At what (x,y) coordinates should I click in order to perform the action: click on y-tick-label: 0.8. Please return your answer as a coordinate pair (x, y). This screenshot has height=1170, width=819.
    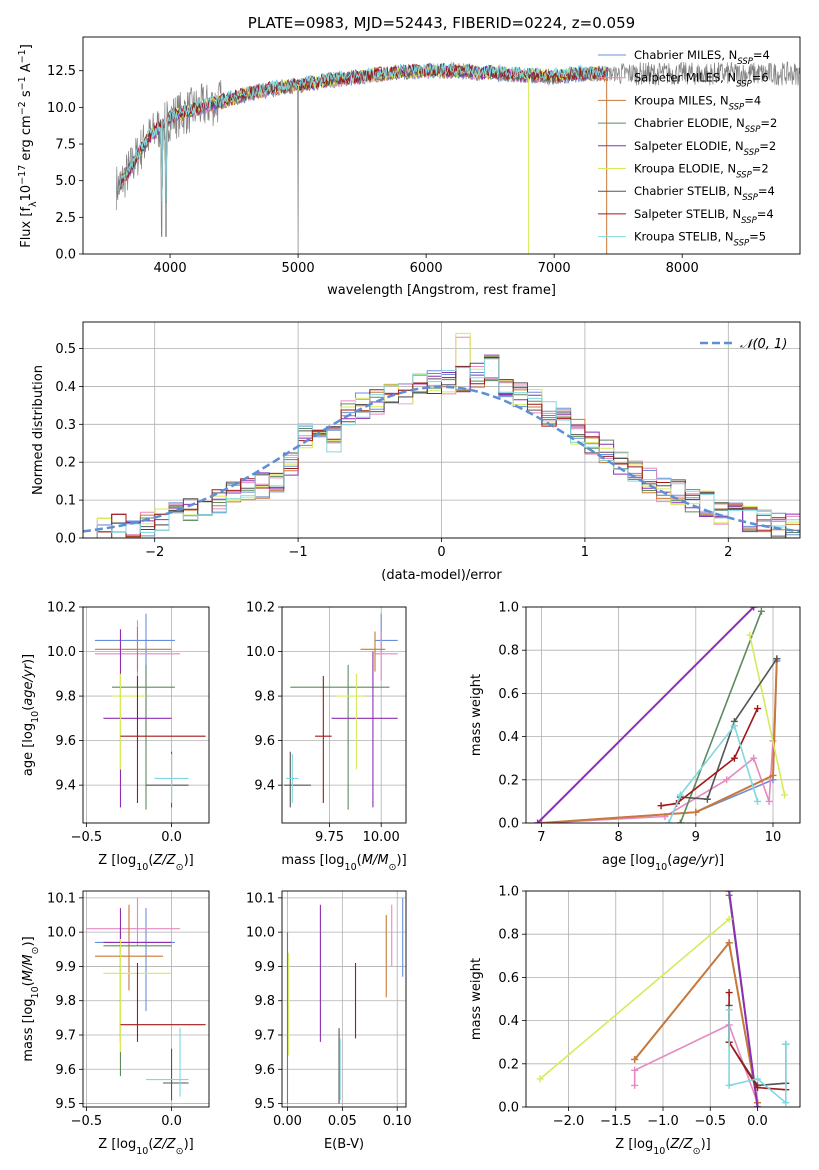
    Looking at the image, I should click on (508, 651).